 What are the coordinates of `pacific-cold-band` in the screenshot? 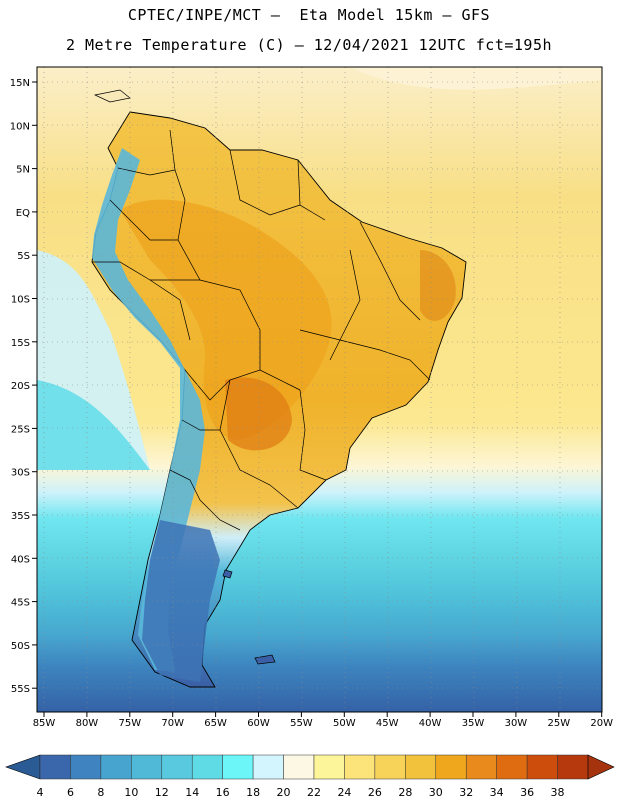 It's located at (93, 425).